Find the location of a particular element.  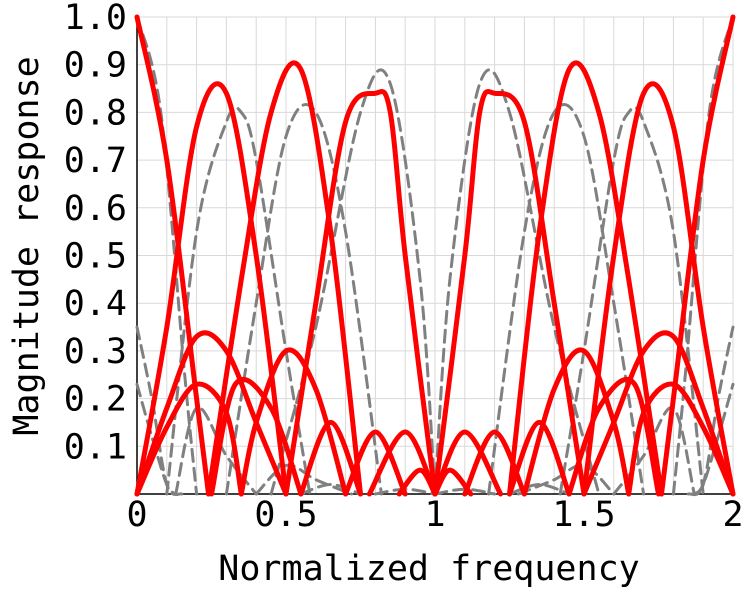

x-tick-labels: 0 0.5 1 1.5 2 is located at coordinates (434, 515).